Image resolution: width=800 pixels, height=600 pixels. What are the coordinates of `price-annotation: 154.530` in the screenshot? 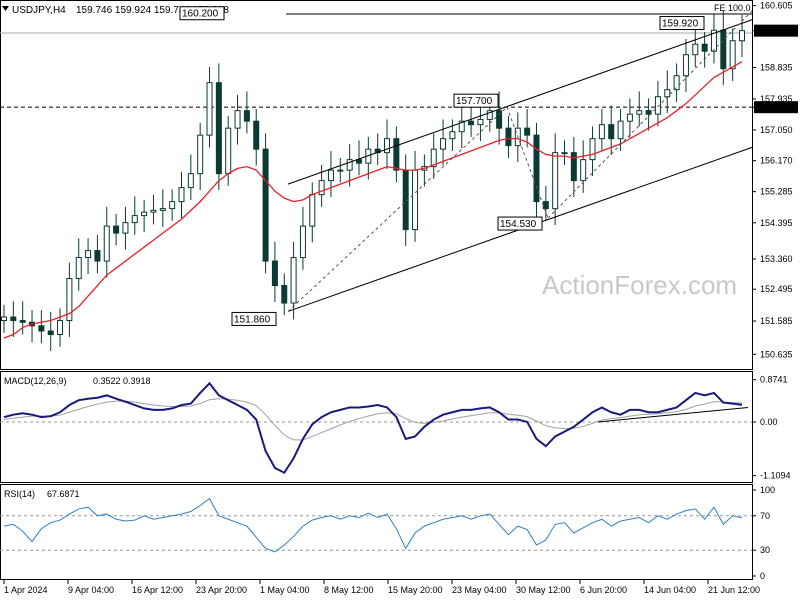 It's located at (518, 224).